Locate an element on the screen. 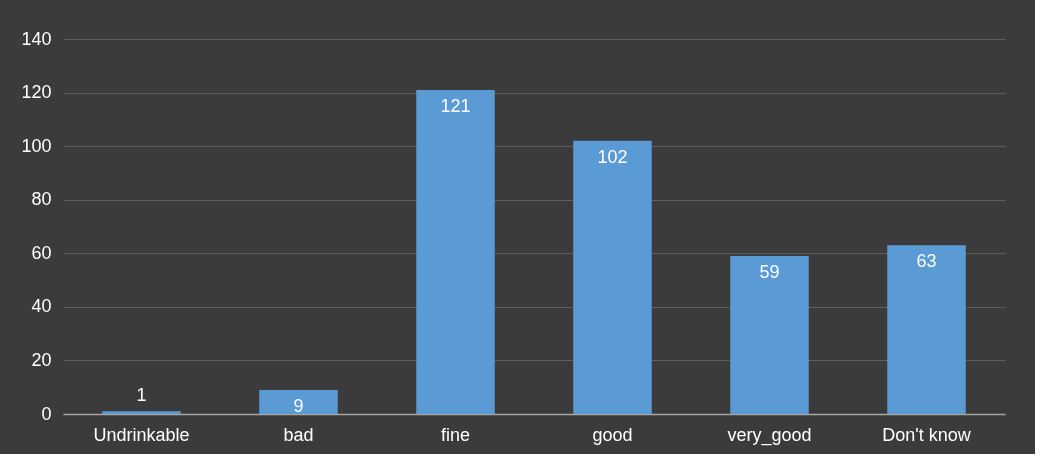  x-tick-label: very_good is located at coordinates (769, 435).